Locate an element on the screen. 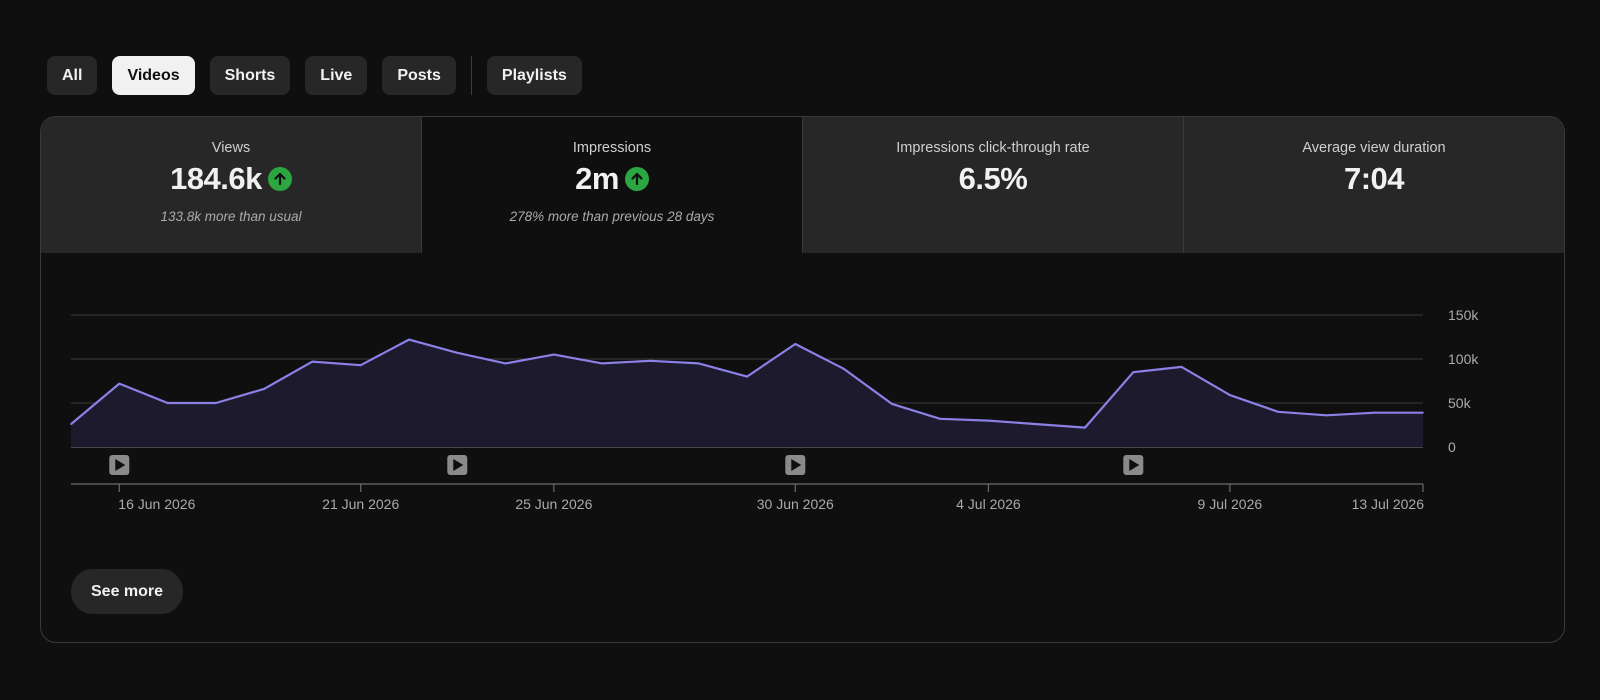 The image size is (1600, 700). filter-divider is located at coordinates (471, 75).